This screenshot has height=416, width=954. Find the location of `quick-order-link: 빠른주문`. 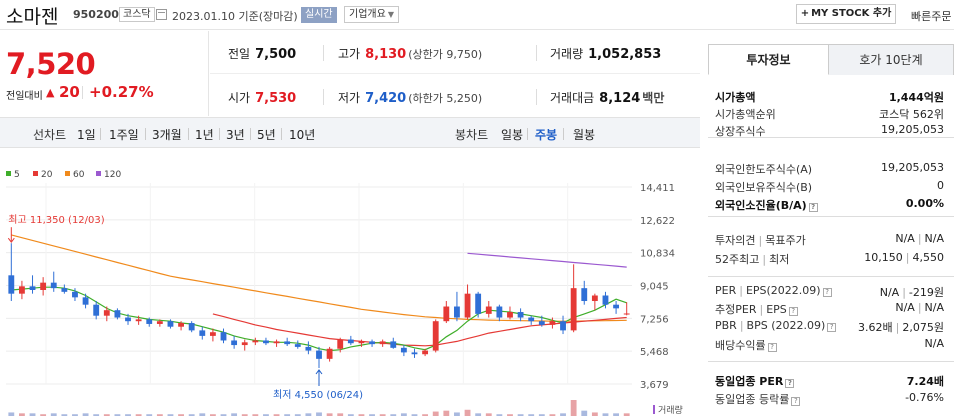

quick-order-link: 빠른주문 is located at coordinates (931, 16).